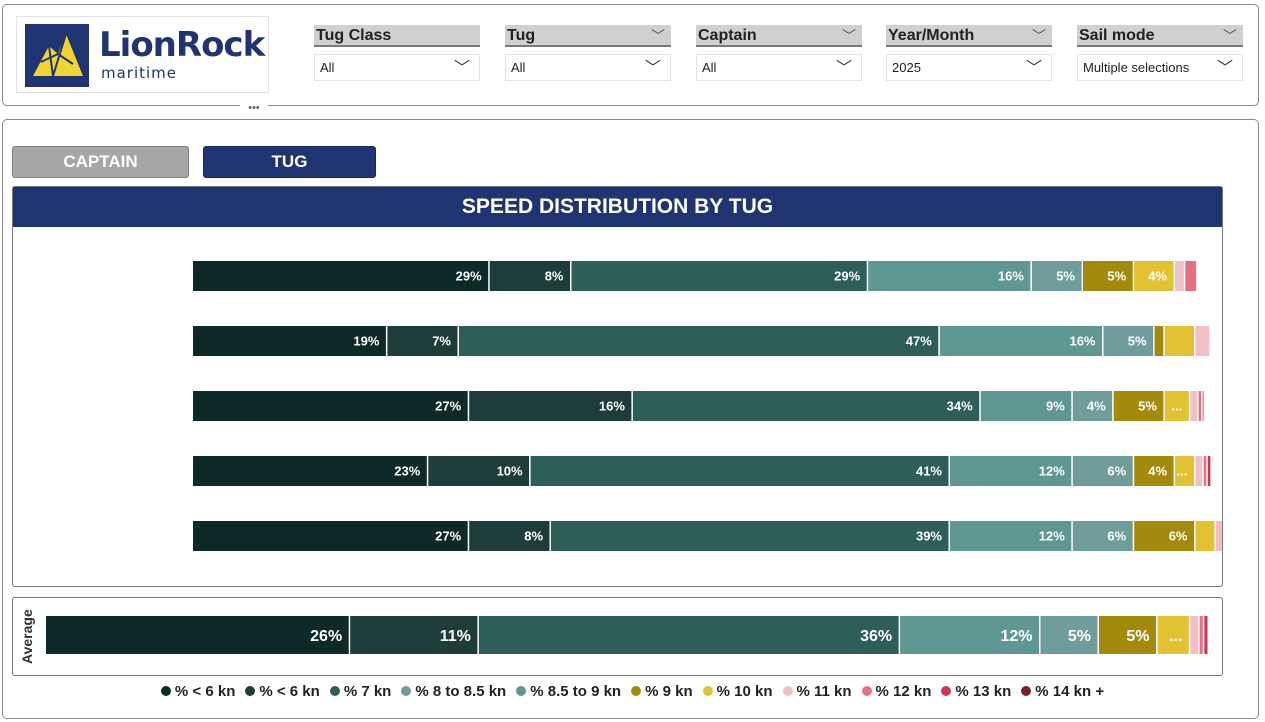 The height and width of the screenshot is (722, 1265). I want to click on data-label: 16%, so click(612, 406).